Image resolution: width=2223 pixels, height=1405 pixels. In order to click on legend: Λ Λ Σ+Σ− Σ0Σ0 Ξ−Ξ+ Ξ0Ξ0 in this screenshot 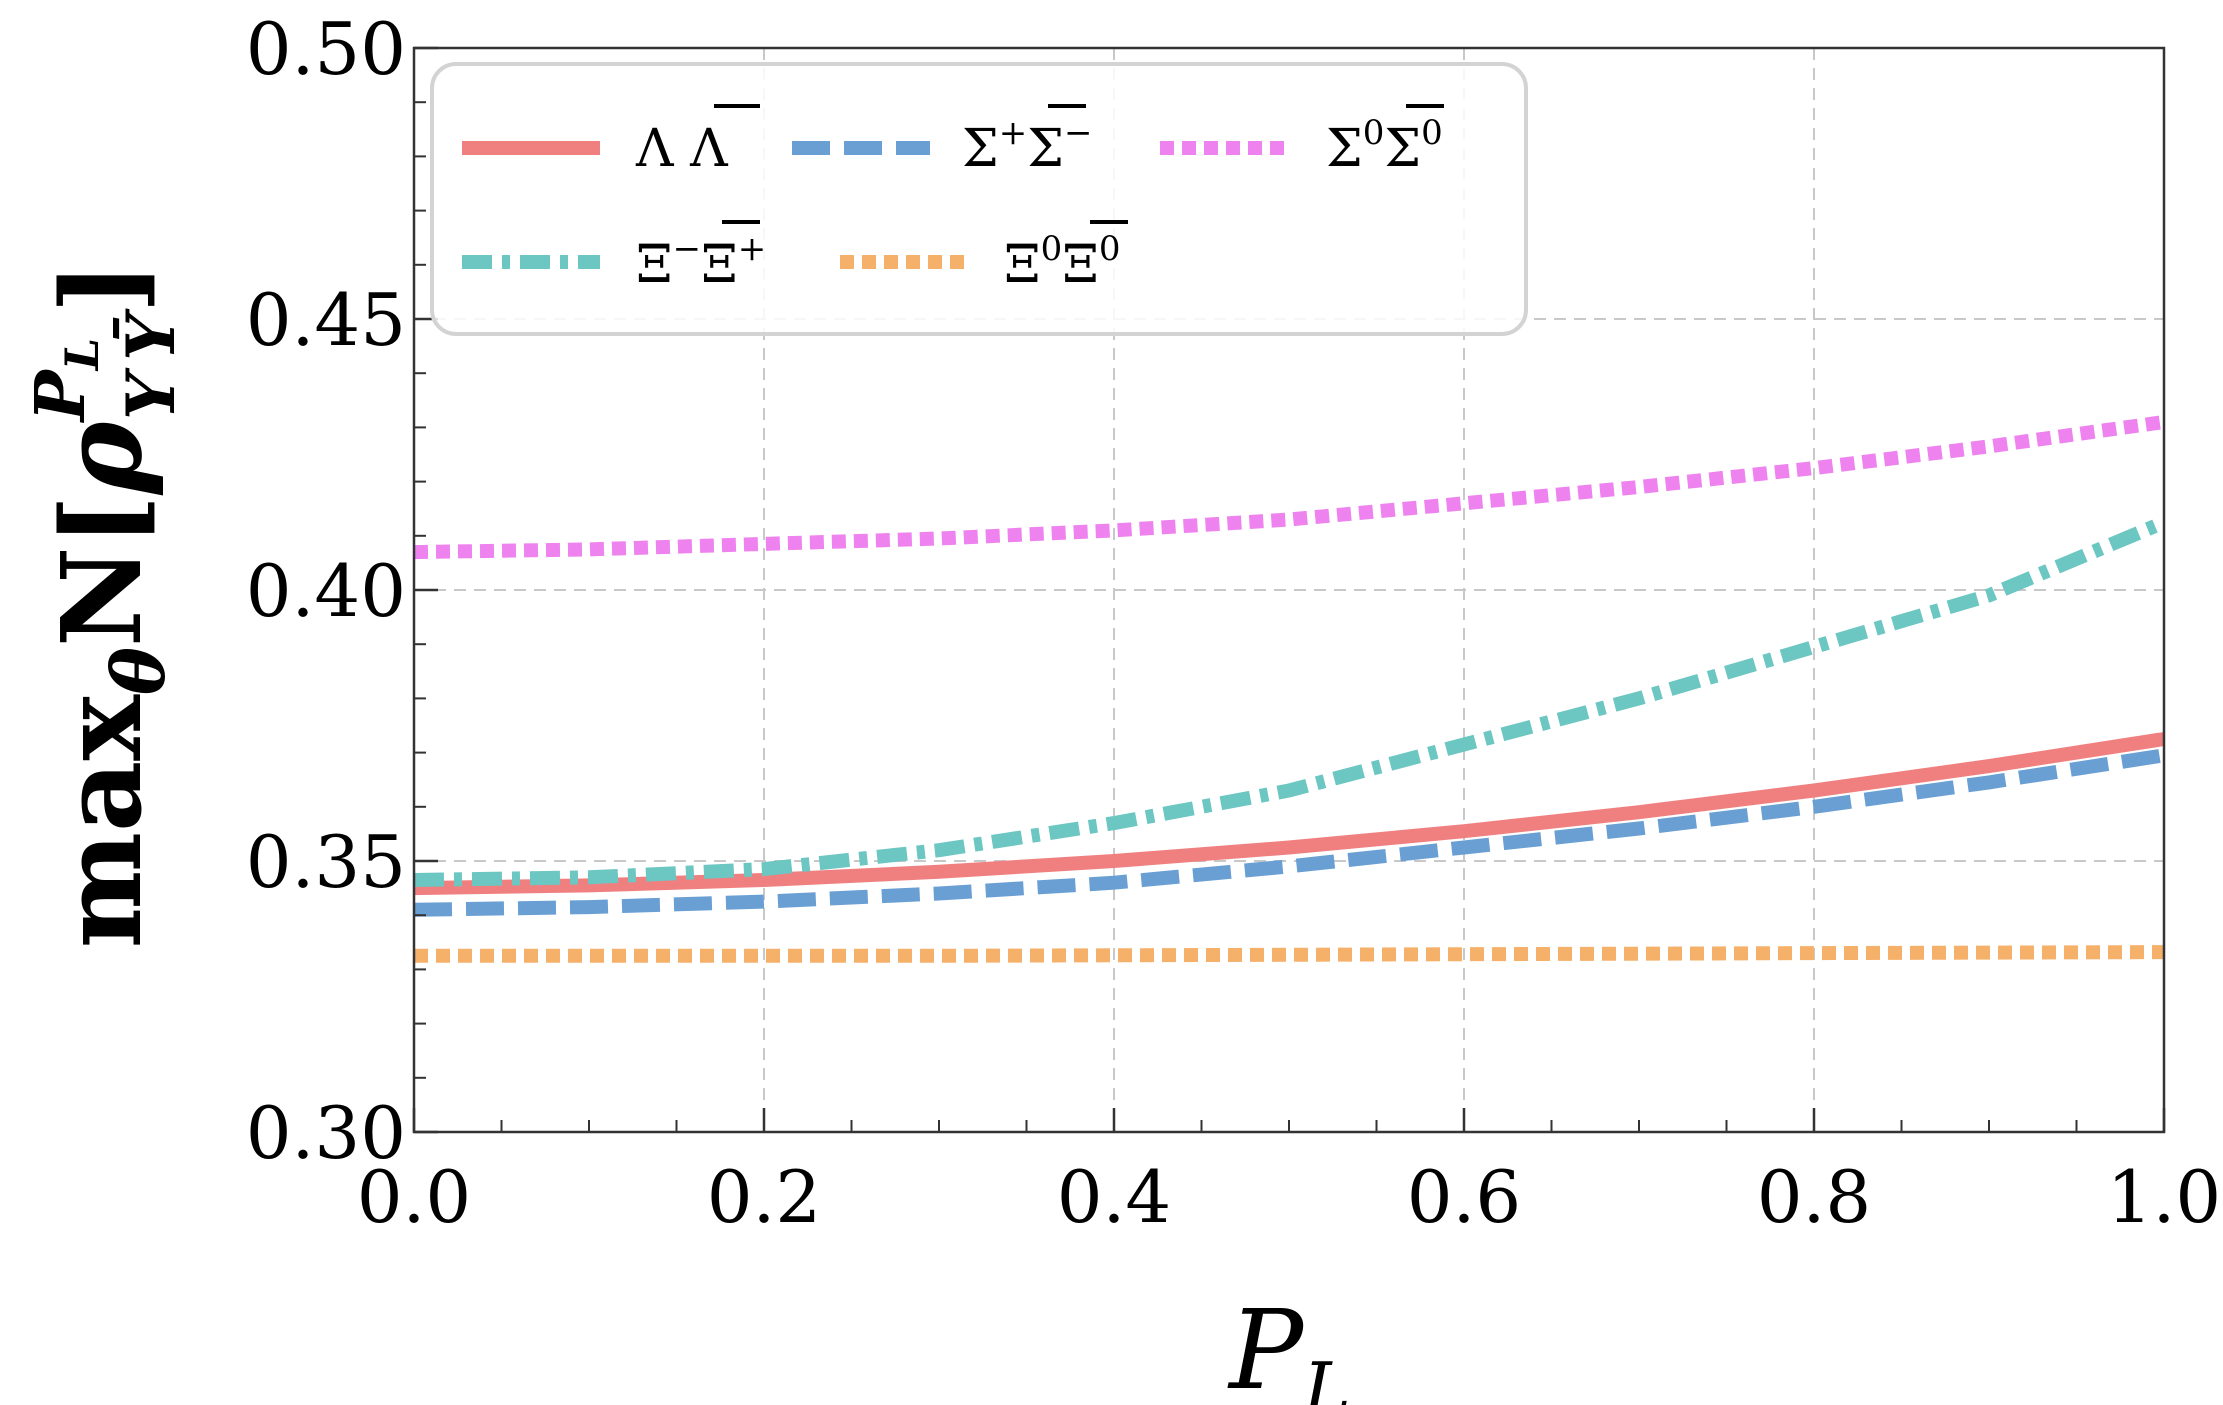, I will do `click(979, 199)`.